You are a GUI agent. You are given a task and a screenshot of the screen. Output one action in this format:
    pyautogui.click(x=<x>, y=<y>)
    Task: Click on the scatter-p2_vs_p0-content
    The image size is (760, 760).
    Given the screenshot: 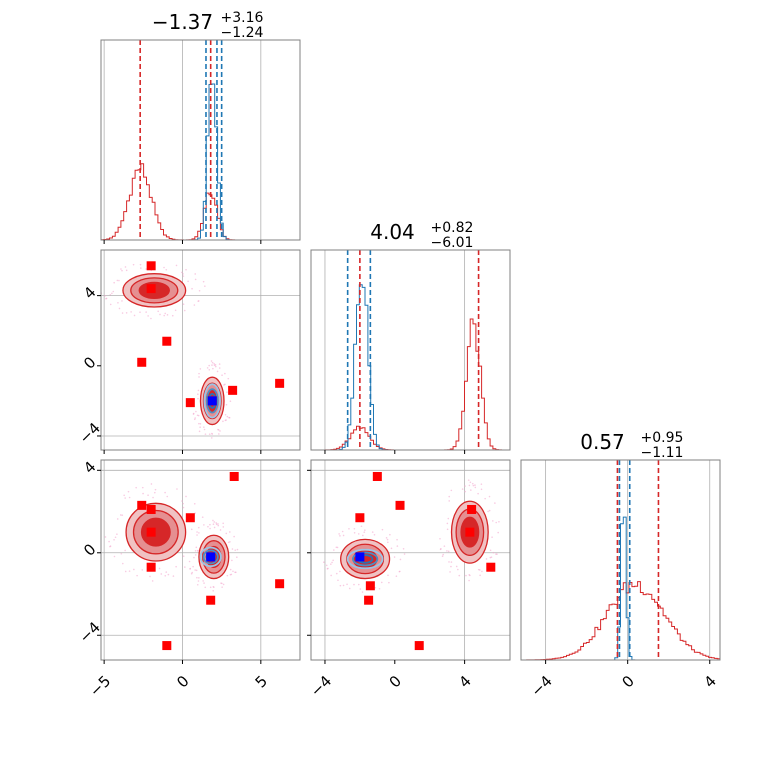 What is the action you would take?
    pyautogui.click(x=194, y=561)
    